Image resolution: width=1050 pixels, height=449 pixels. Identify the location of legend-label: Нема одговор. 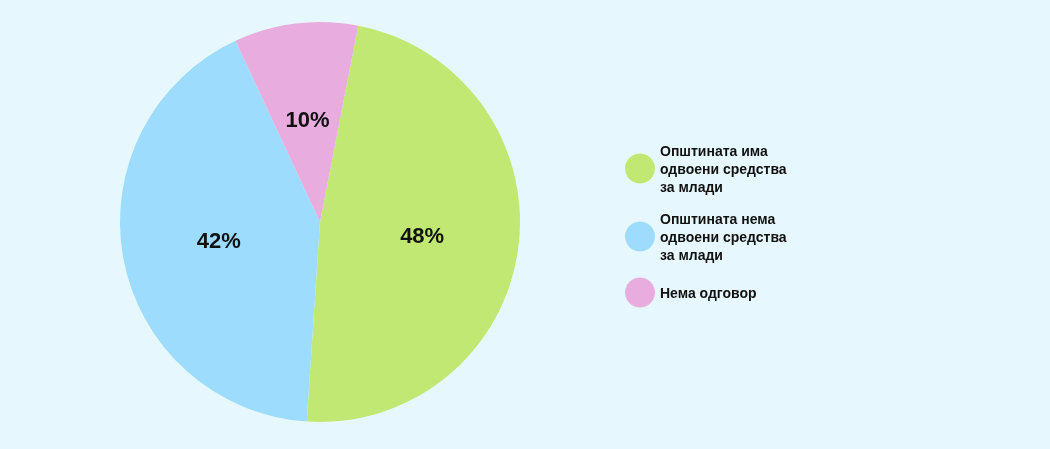
(708, 292).